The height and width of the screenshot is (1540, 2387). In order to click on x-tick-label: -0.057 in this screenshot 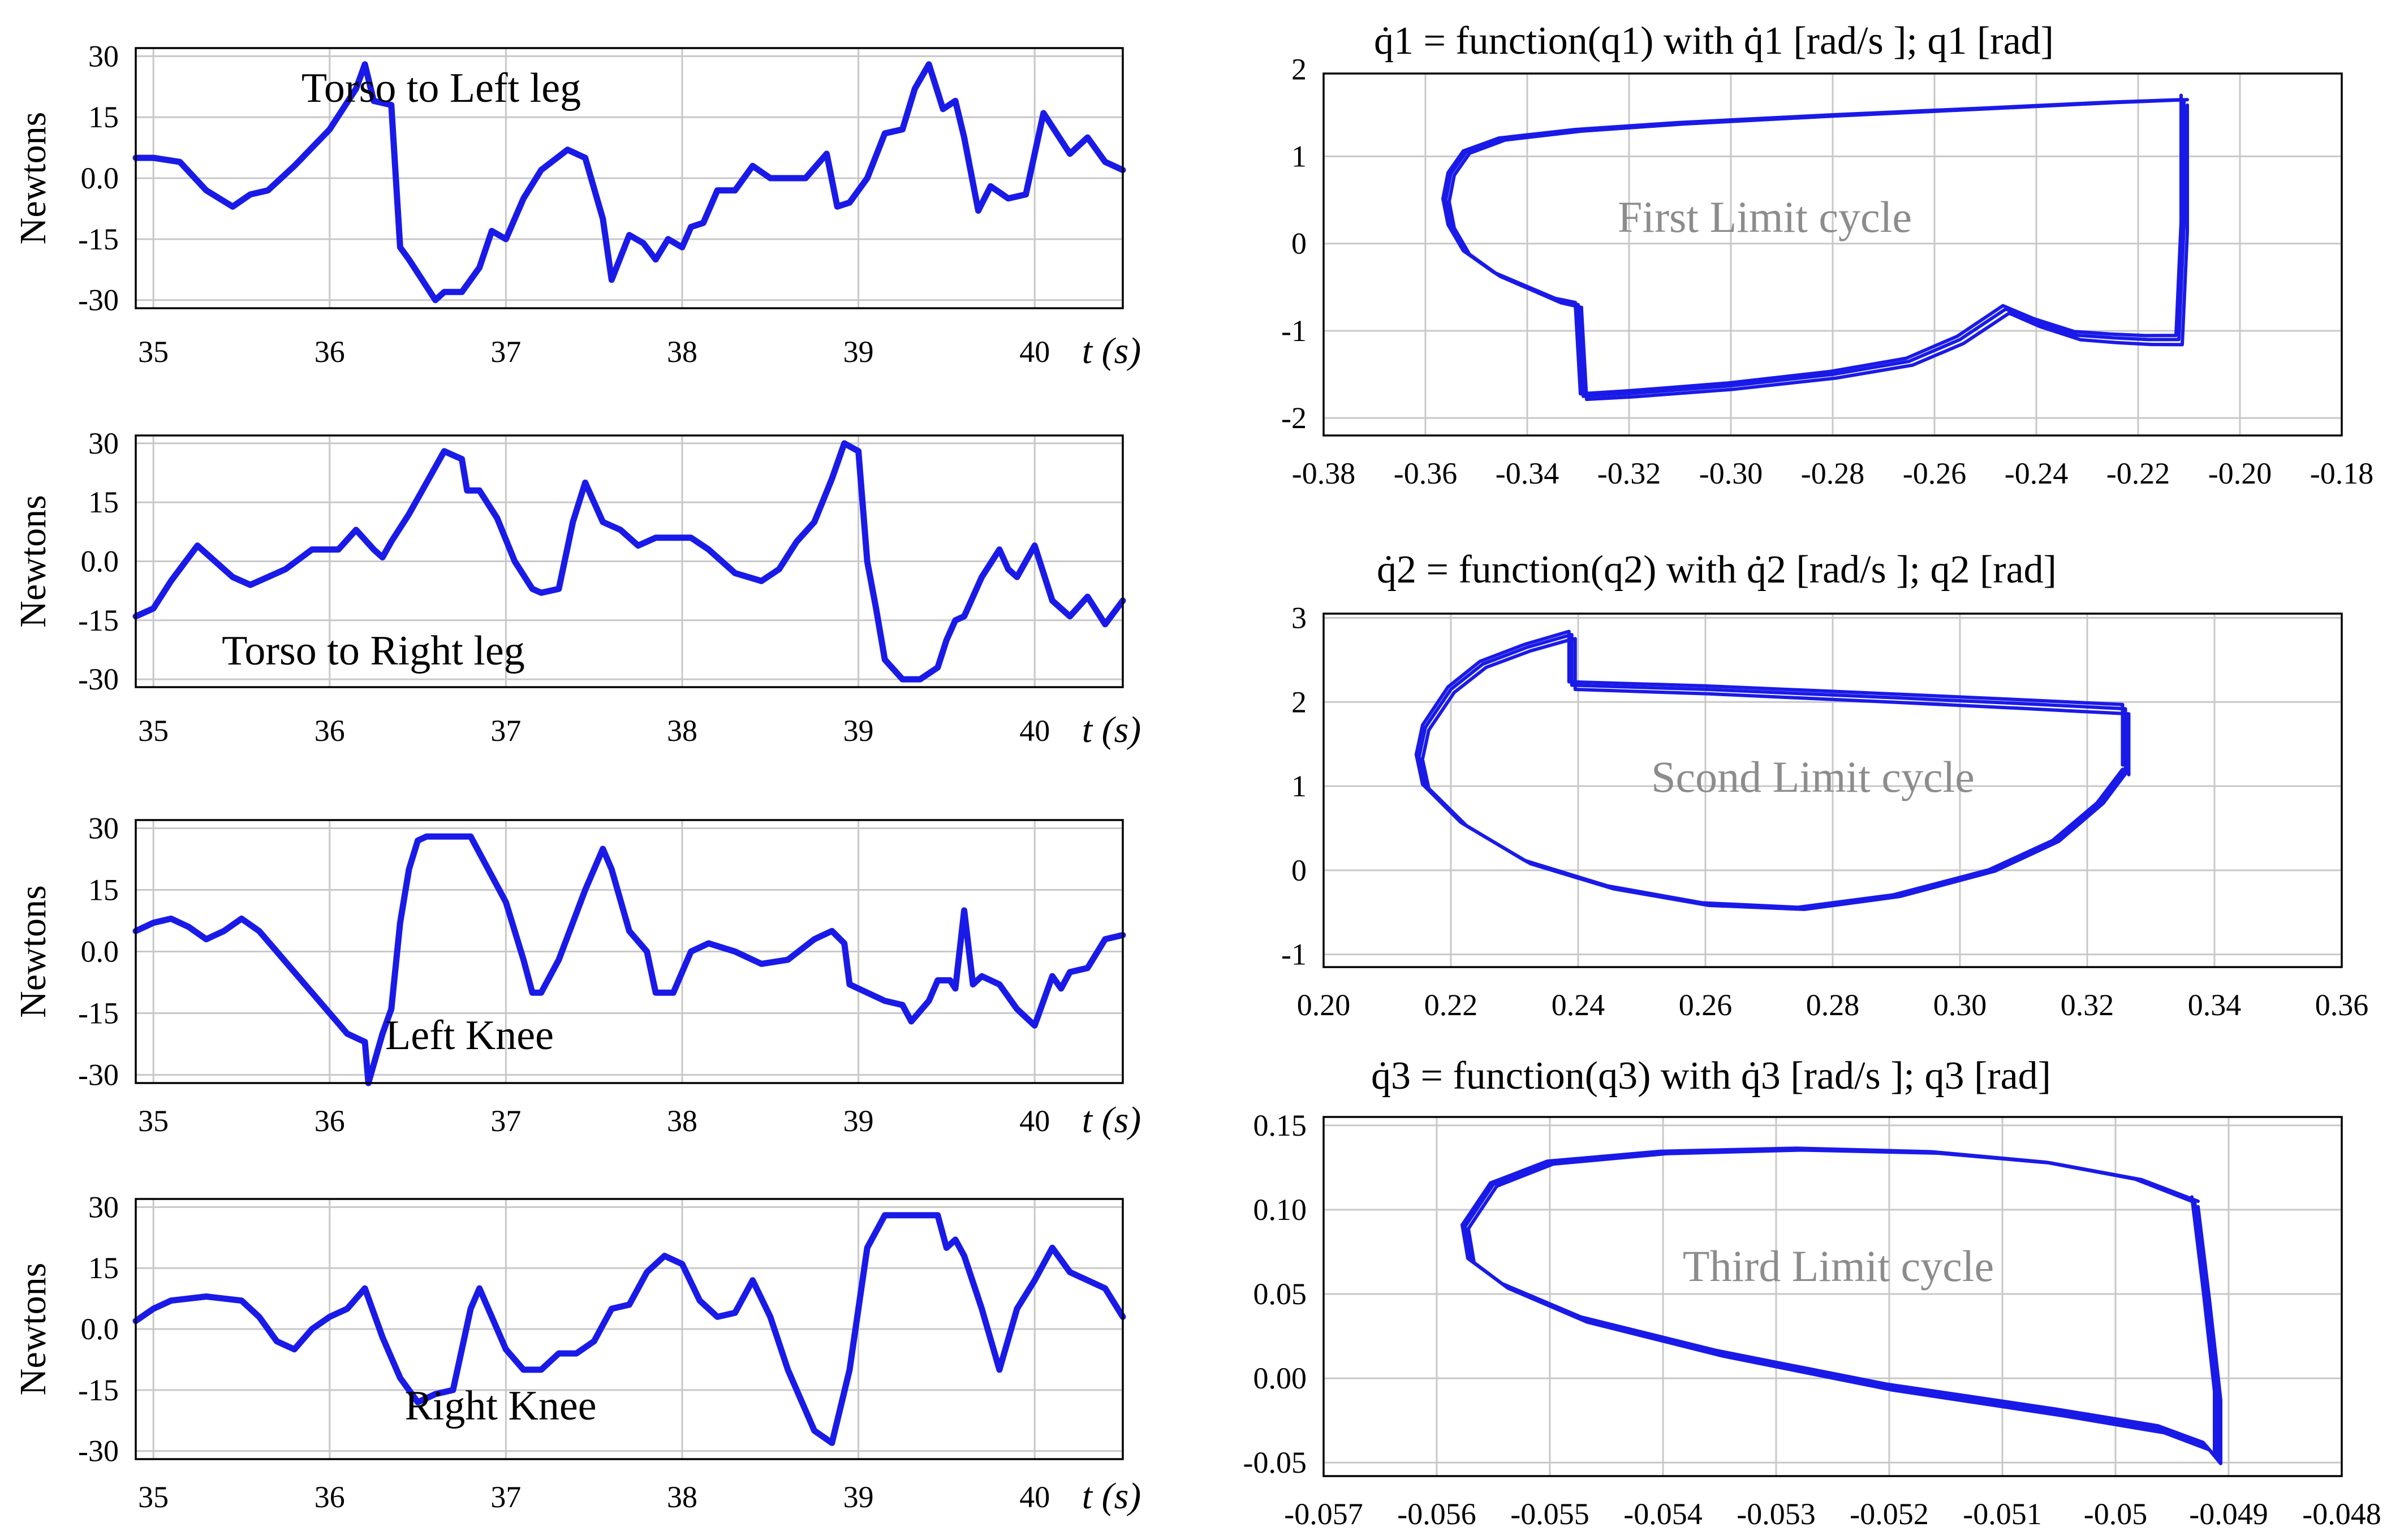, I will do `click(1323, 1514)`.